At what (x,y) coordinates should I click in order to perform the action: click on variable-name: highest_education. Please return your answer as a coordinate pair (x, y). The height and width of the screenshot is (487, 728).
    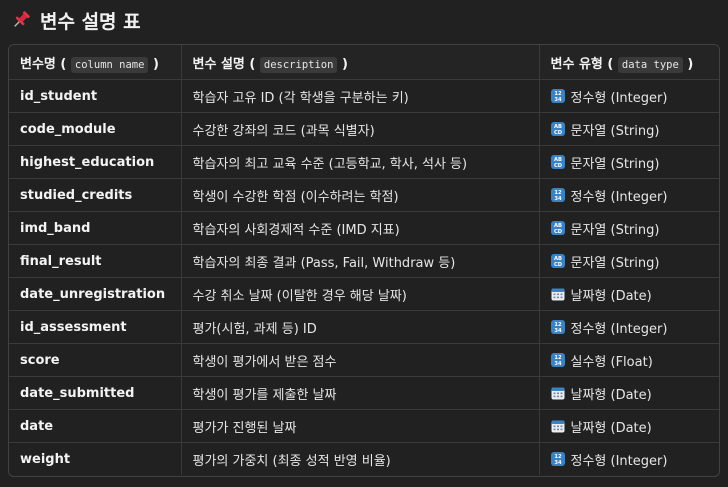
    Looking at the image, I should click on (95, 162).